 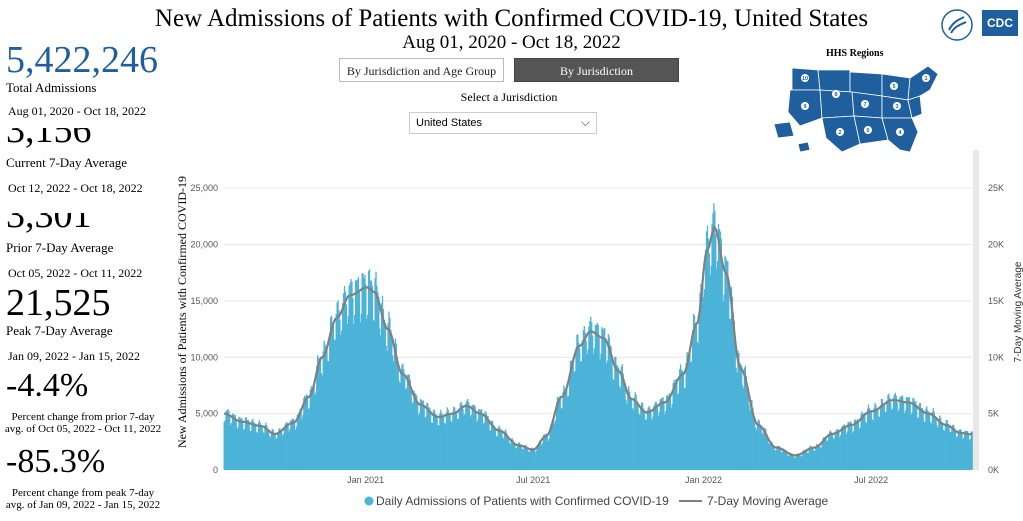 I want to click on hhs-regions-map: 10 8 7 5 1 9 6 3 4 2, so click(x=857, y=110).